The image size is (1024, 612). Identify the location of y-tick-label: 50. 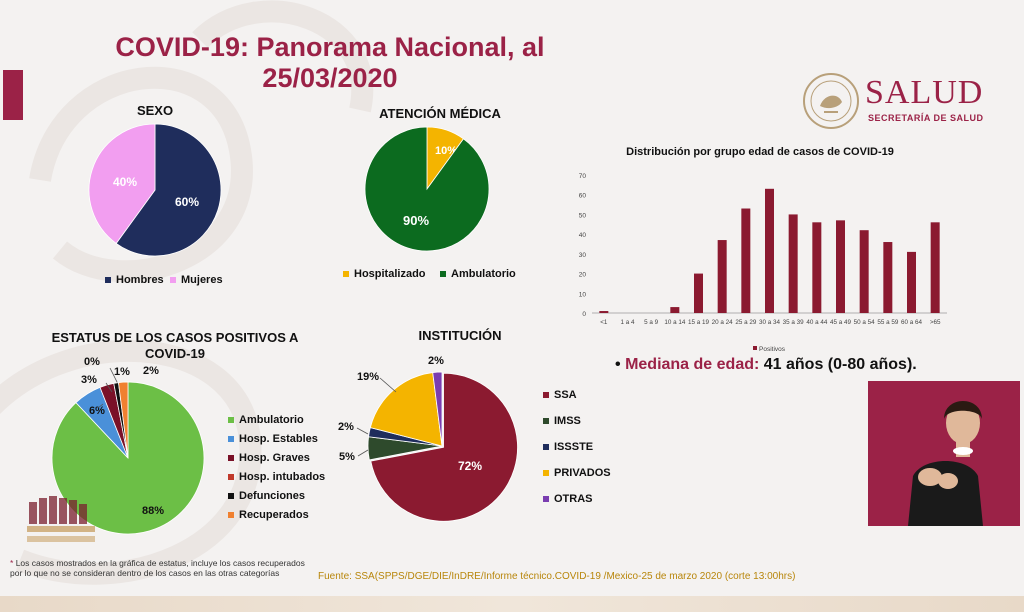
(583, 215).